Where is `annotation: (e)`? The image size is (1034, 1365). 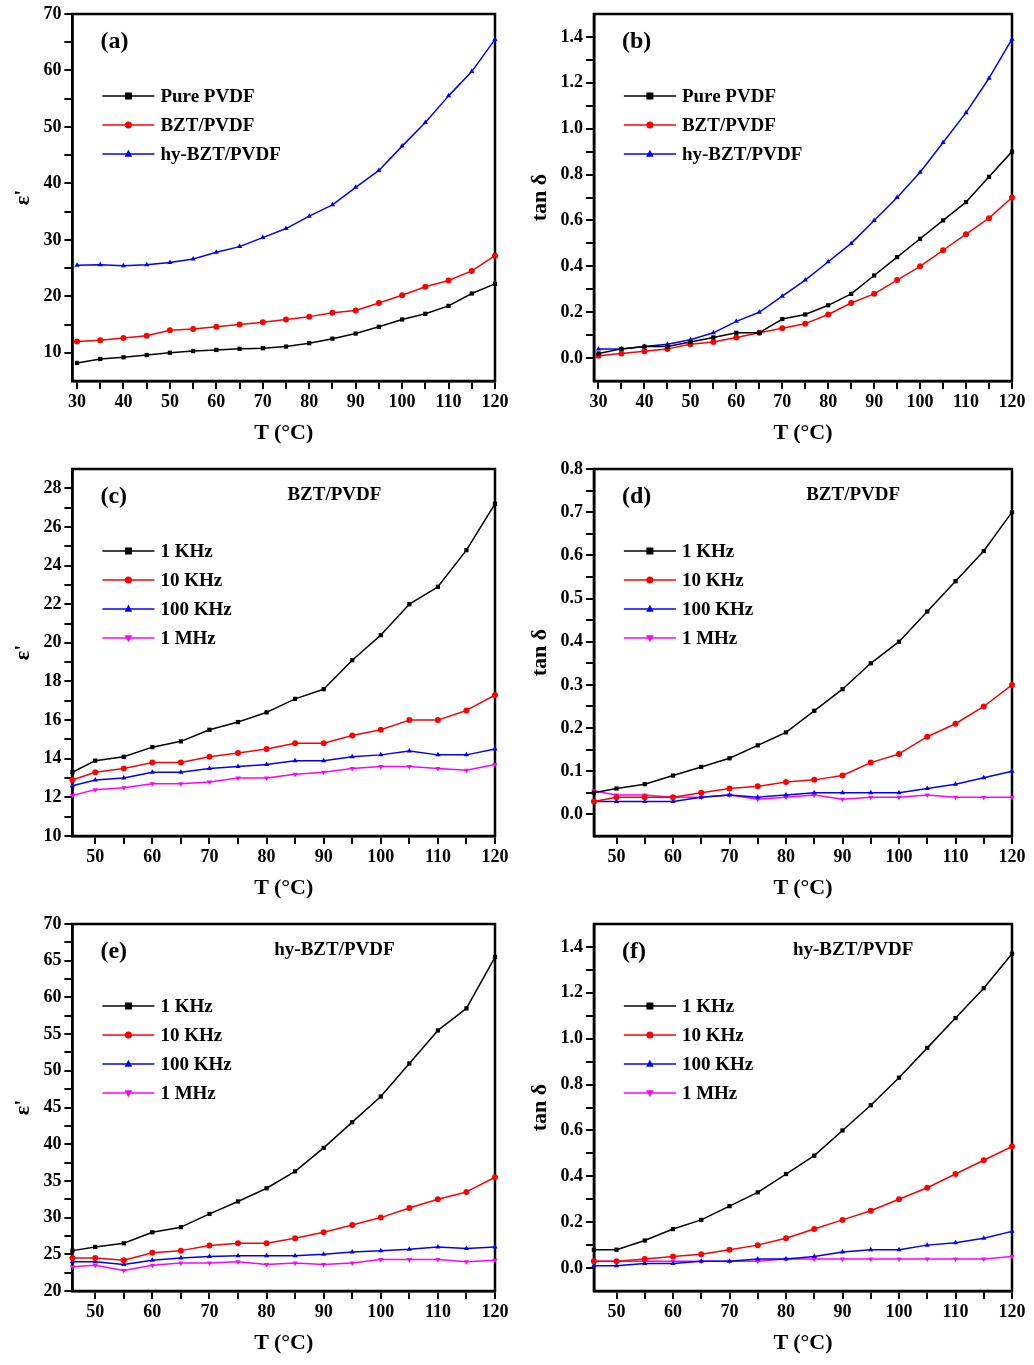 annotation: (e) is located at coordinates (114, 950).